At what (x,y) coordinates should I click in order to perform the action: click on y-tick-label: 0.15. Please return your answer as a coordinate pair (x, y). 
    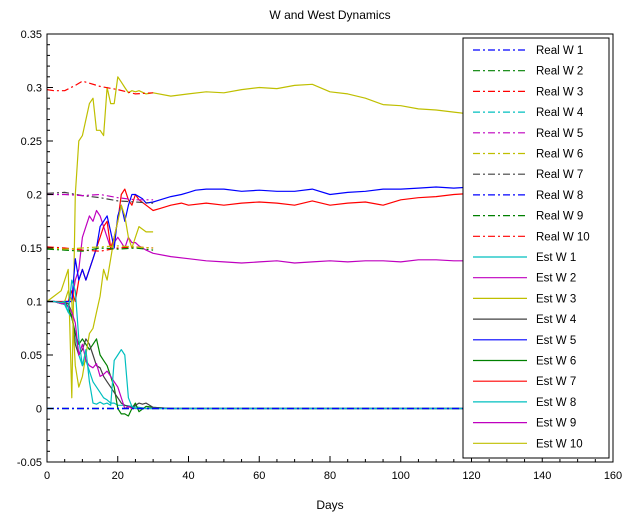
    Looking at the image, I should click on (31, 249).